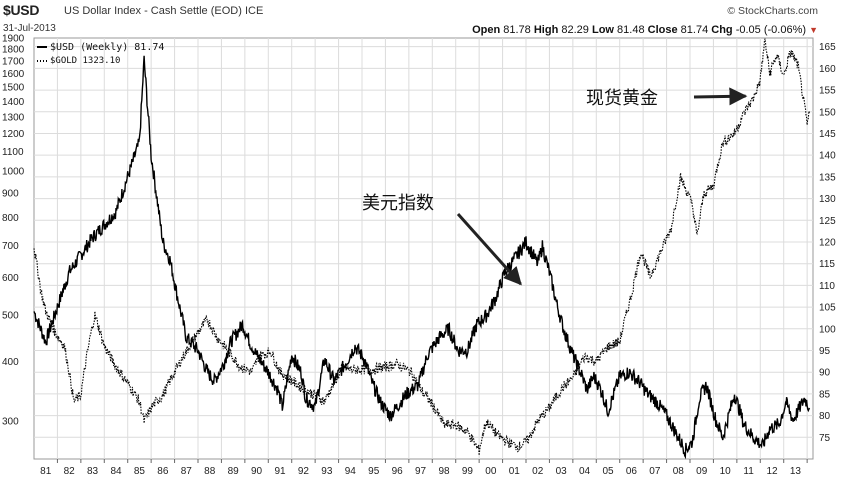 This screenshot has height=481, width=846. What do you see at coordinates (153, 11) in the screenshot?
I see `index-name: US Dollar Index - Cash Settle (EOD)` at bounding box center [153, 11].